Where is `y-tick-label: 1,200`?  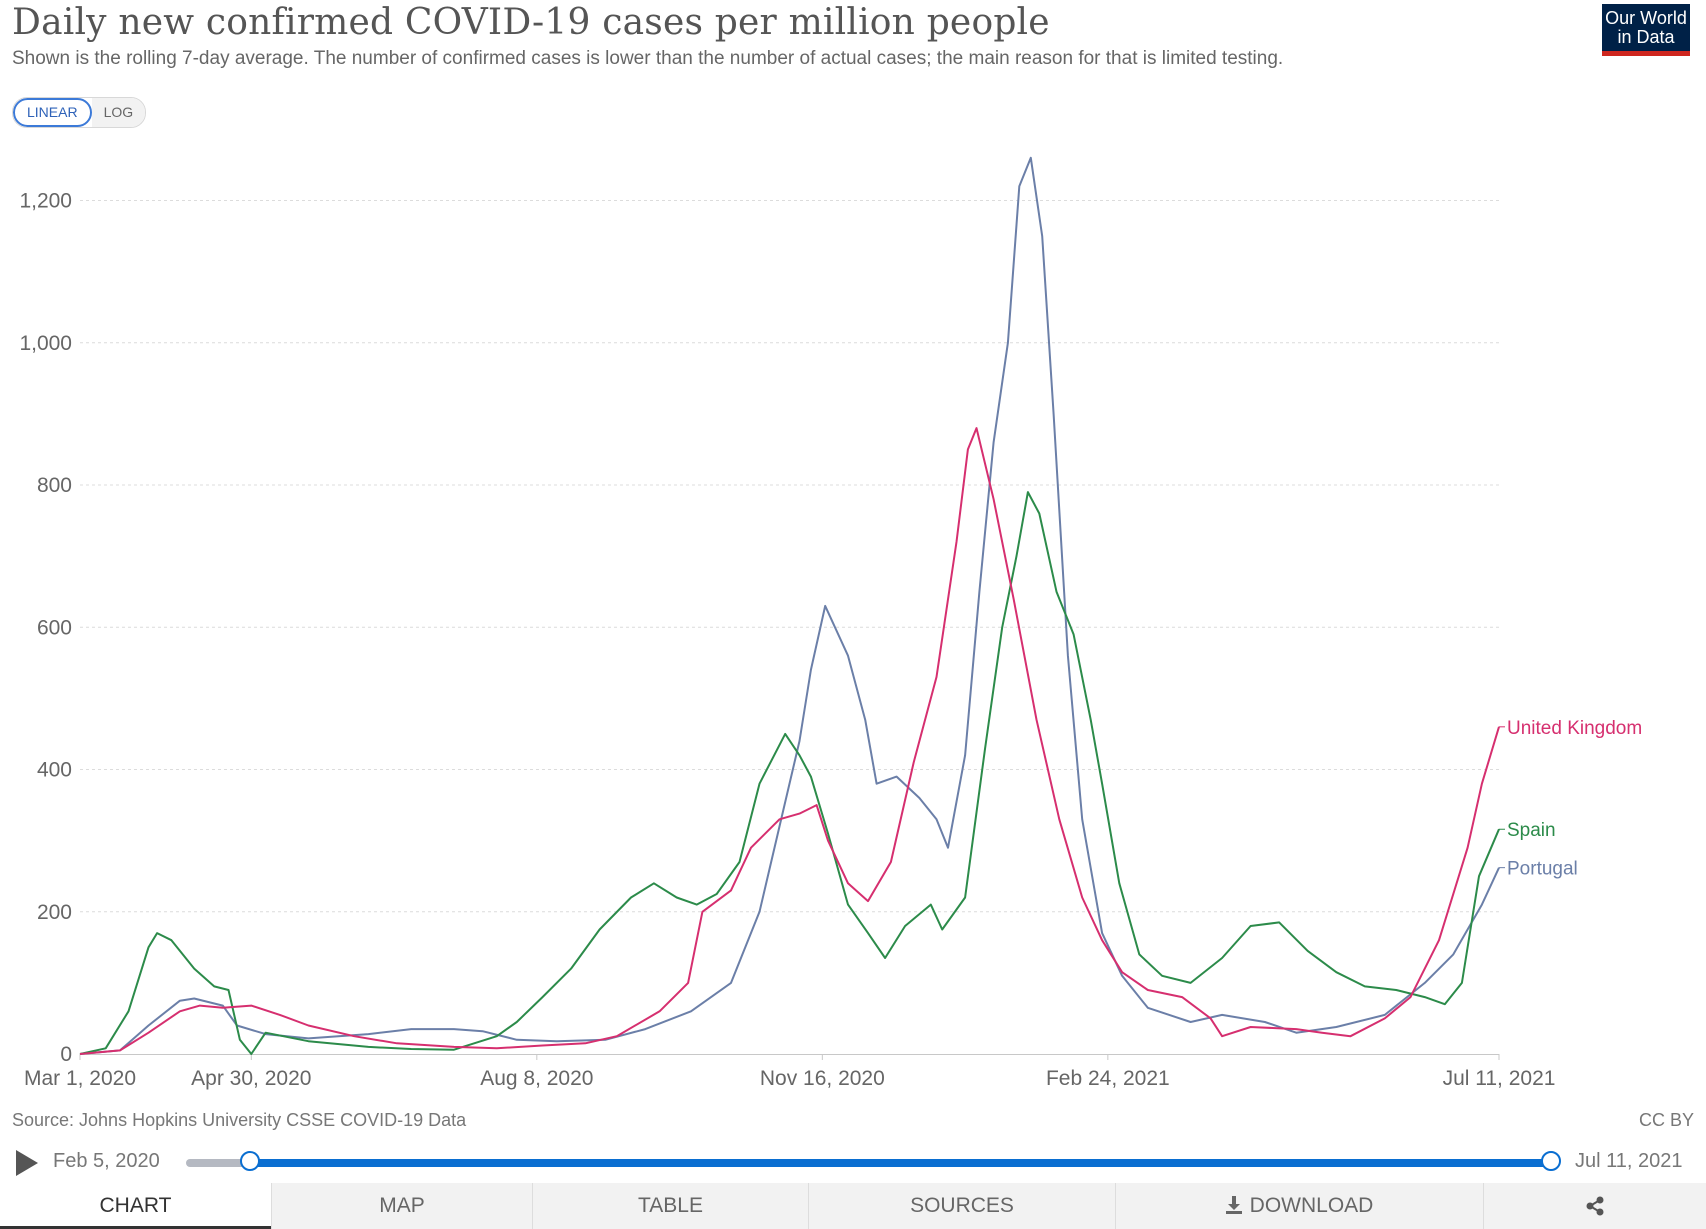 y-tick-label: 1,200 is located at coordinates (45, 201).